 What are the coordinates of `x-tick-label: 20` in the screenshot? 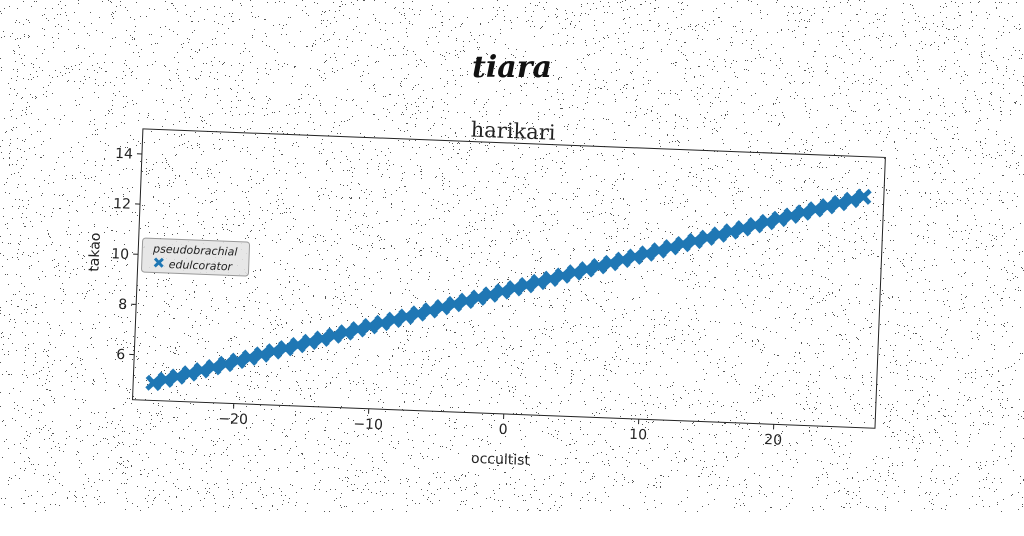 It's located at (773, 440).